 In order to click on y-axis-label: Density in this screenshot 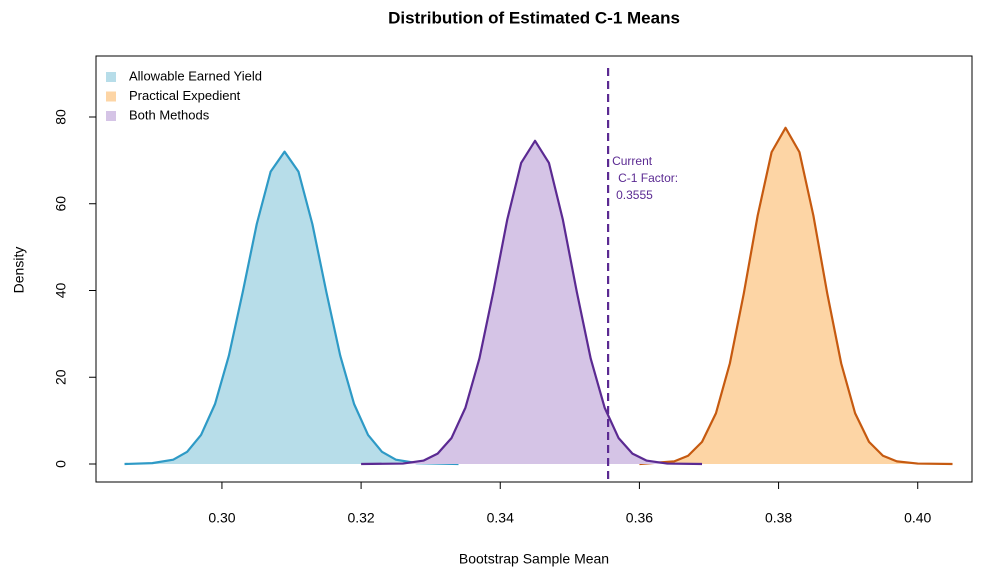, I will do `click(19, 270)`.